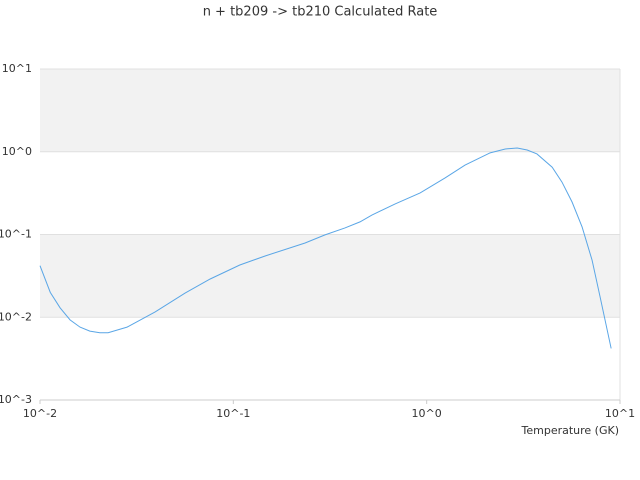 The width and height of the screenshot is (640, 480). Describe the element at coordinates (570, 430) in the screenshot. I see `x-axis-label: Temperature (GK)` at that location.